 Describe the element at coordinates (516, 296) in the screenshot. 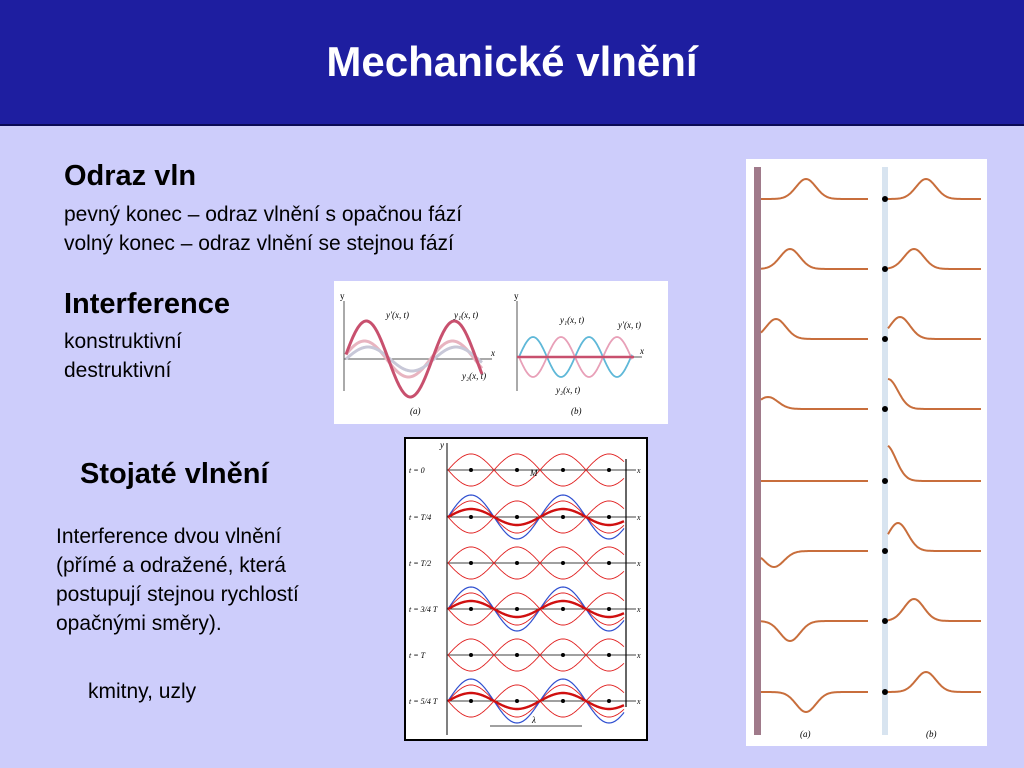

I see `axis-y-label-b: y` at that location.